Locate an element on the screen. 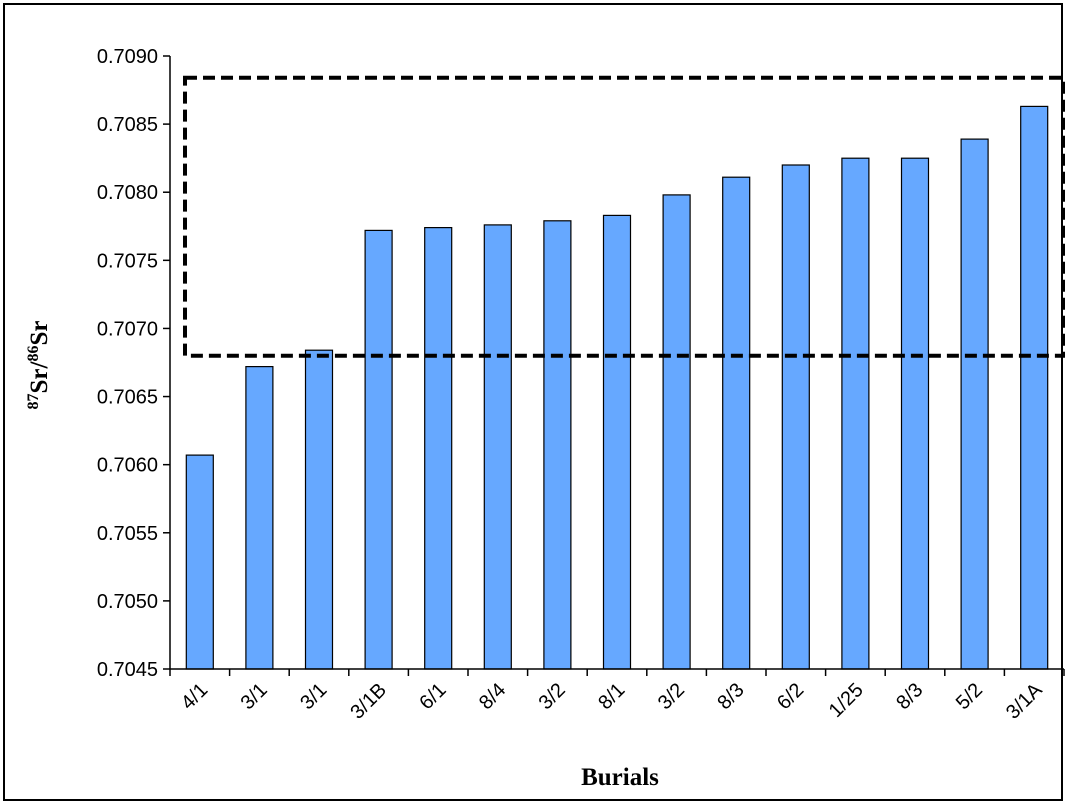  x-tick-label-1: 4/1 is located at coordinates (194, 696).